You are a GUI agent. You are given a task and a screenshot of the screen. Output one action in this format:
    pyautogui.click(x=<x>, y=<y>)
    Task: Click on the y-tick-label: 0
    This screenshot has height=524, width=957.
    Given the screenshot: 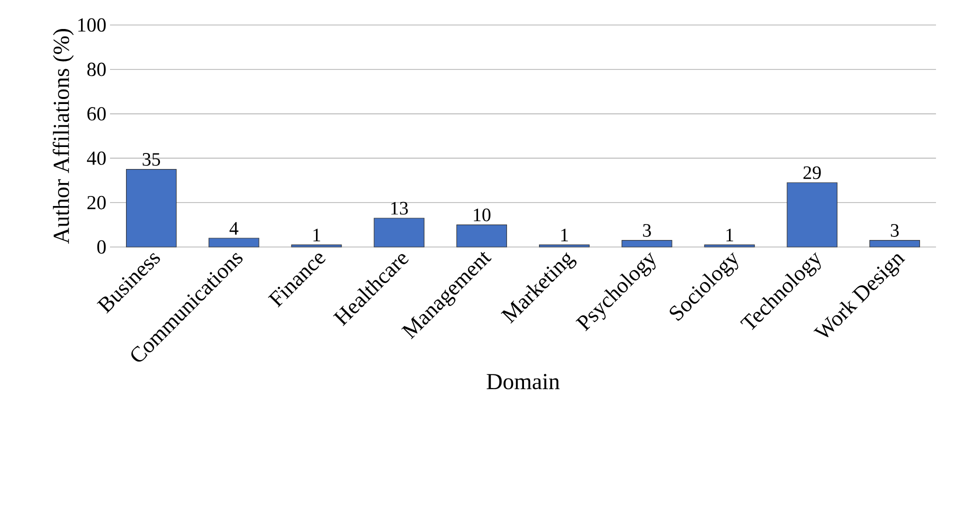 What is the action you would take?
    pyautogui.click(x=101, y=247)
    